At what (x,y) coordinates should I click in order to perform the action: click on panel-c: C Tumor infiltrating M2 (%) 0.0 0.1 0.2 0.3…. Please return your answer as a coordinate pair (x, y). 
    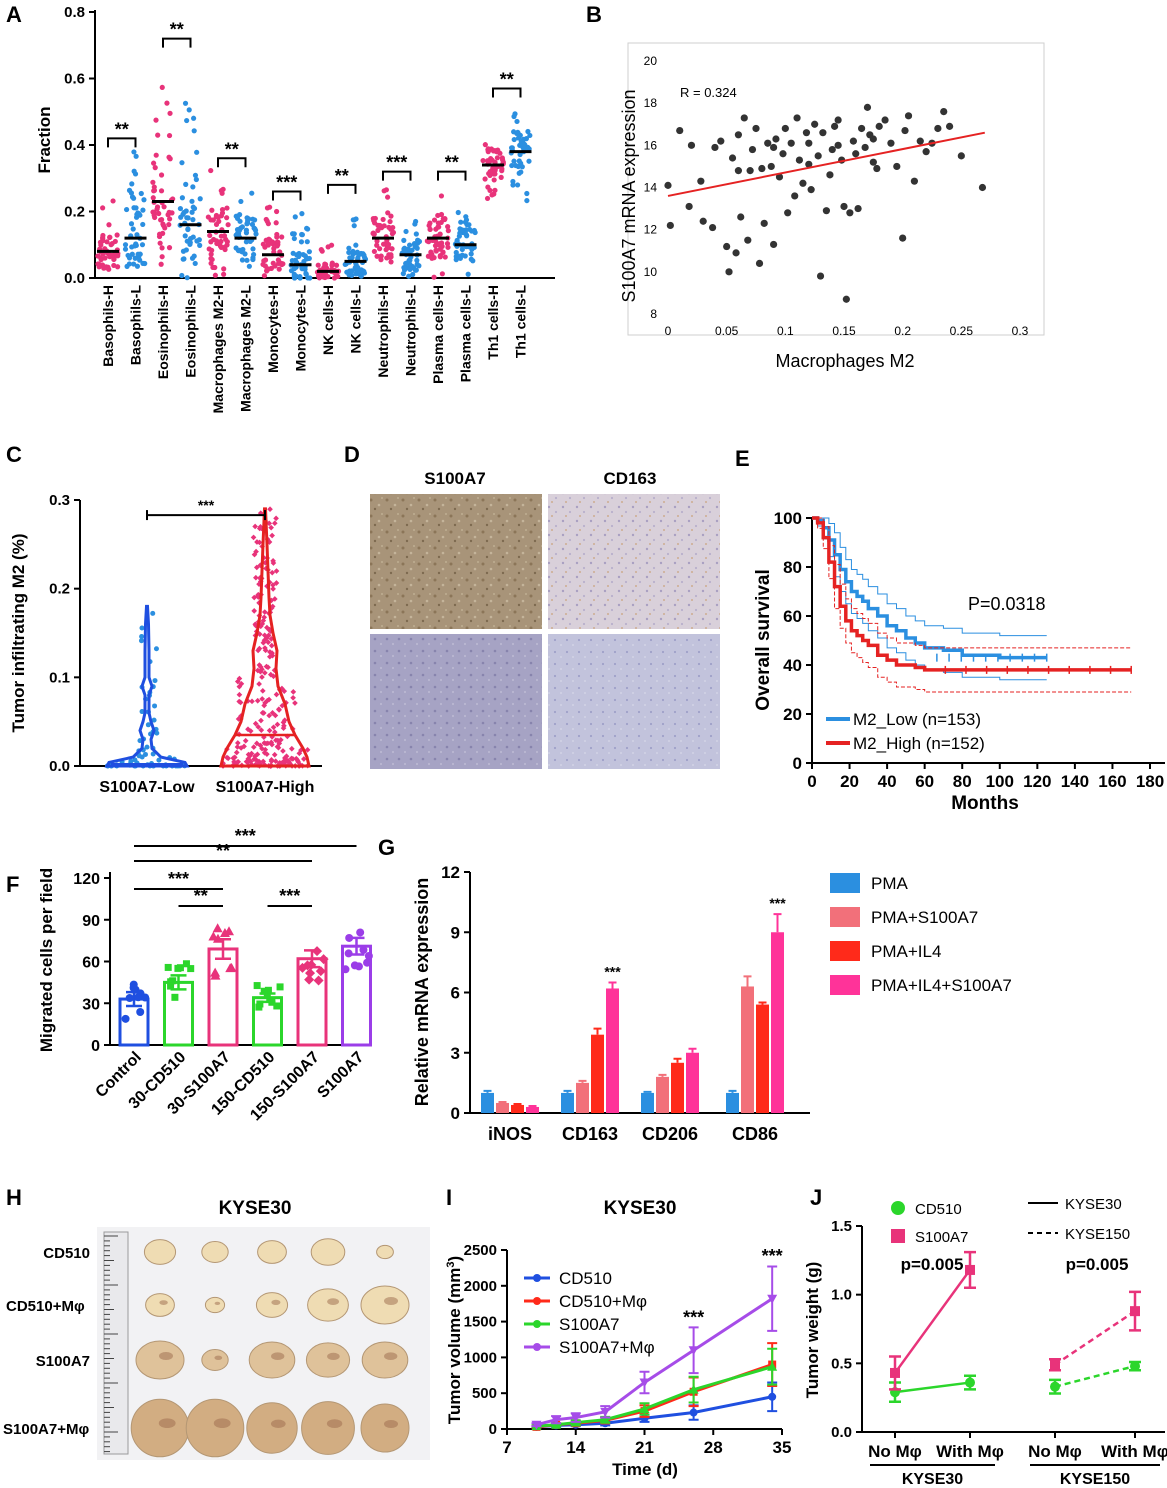
    Looking at the image, I should click on (164, 619).